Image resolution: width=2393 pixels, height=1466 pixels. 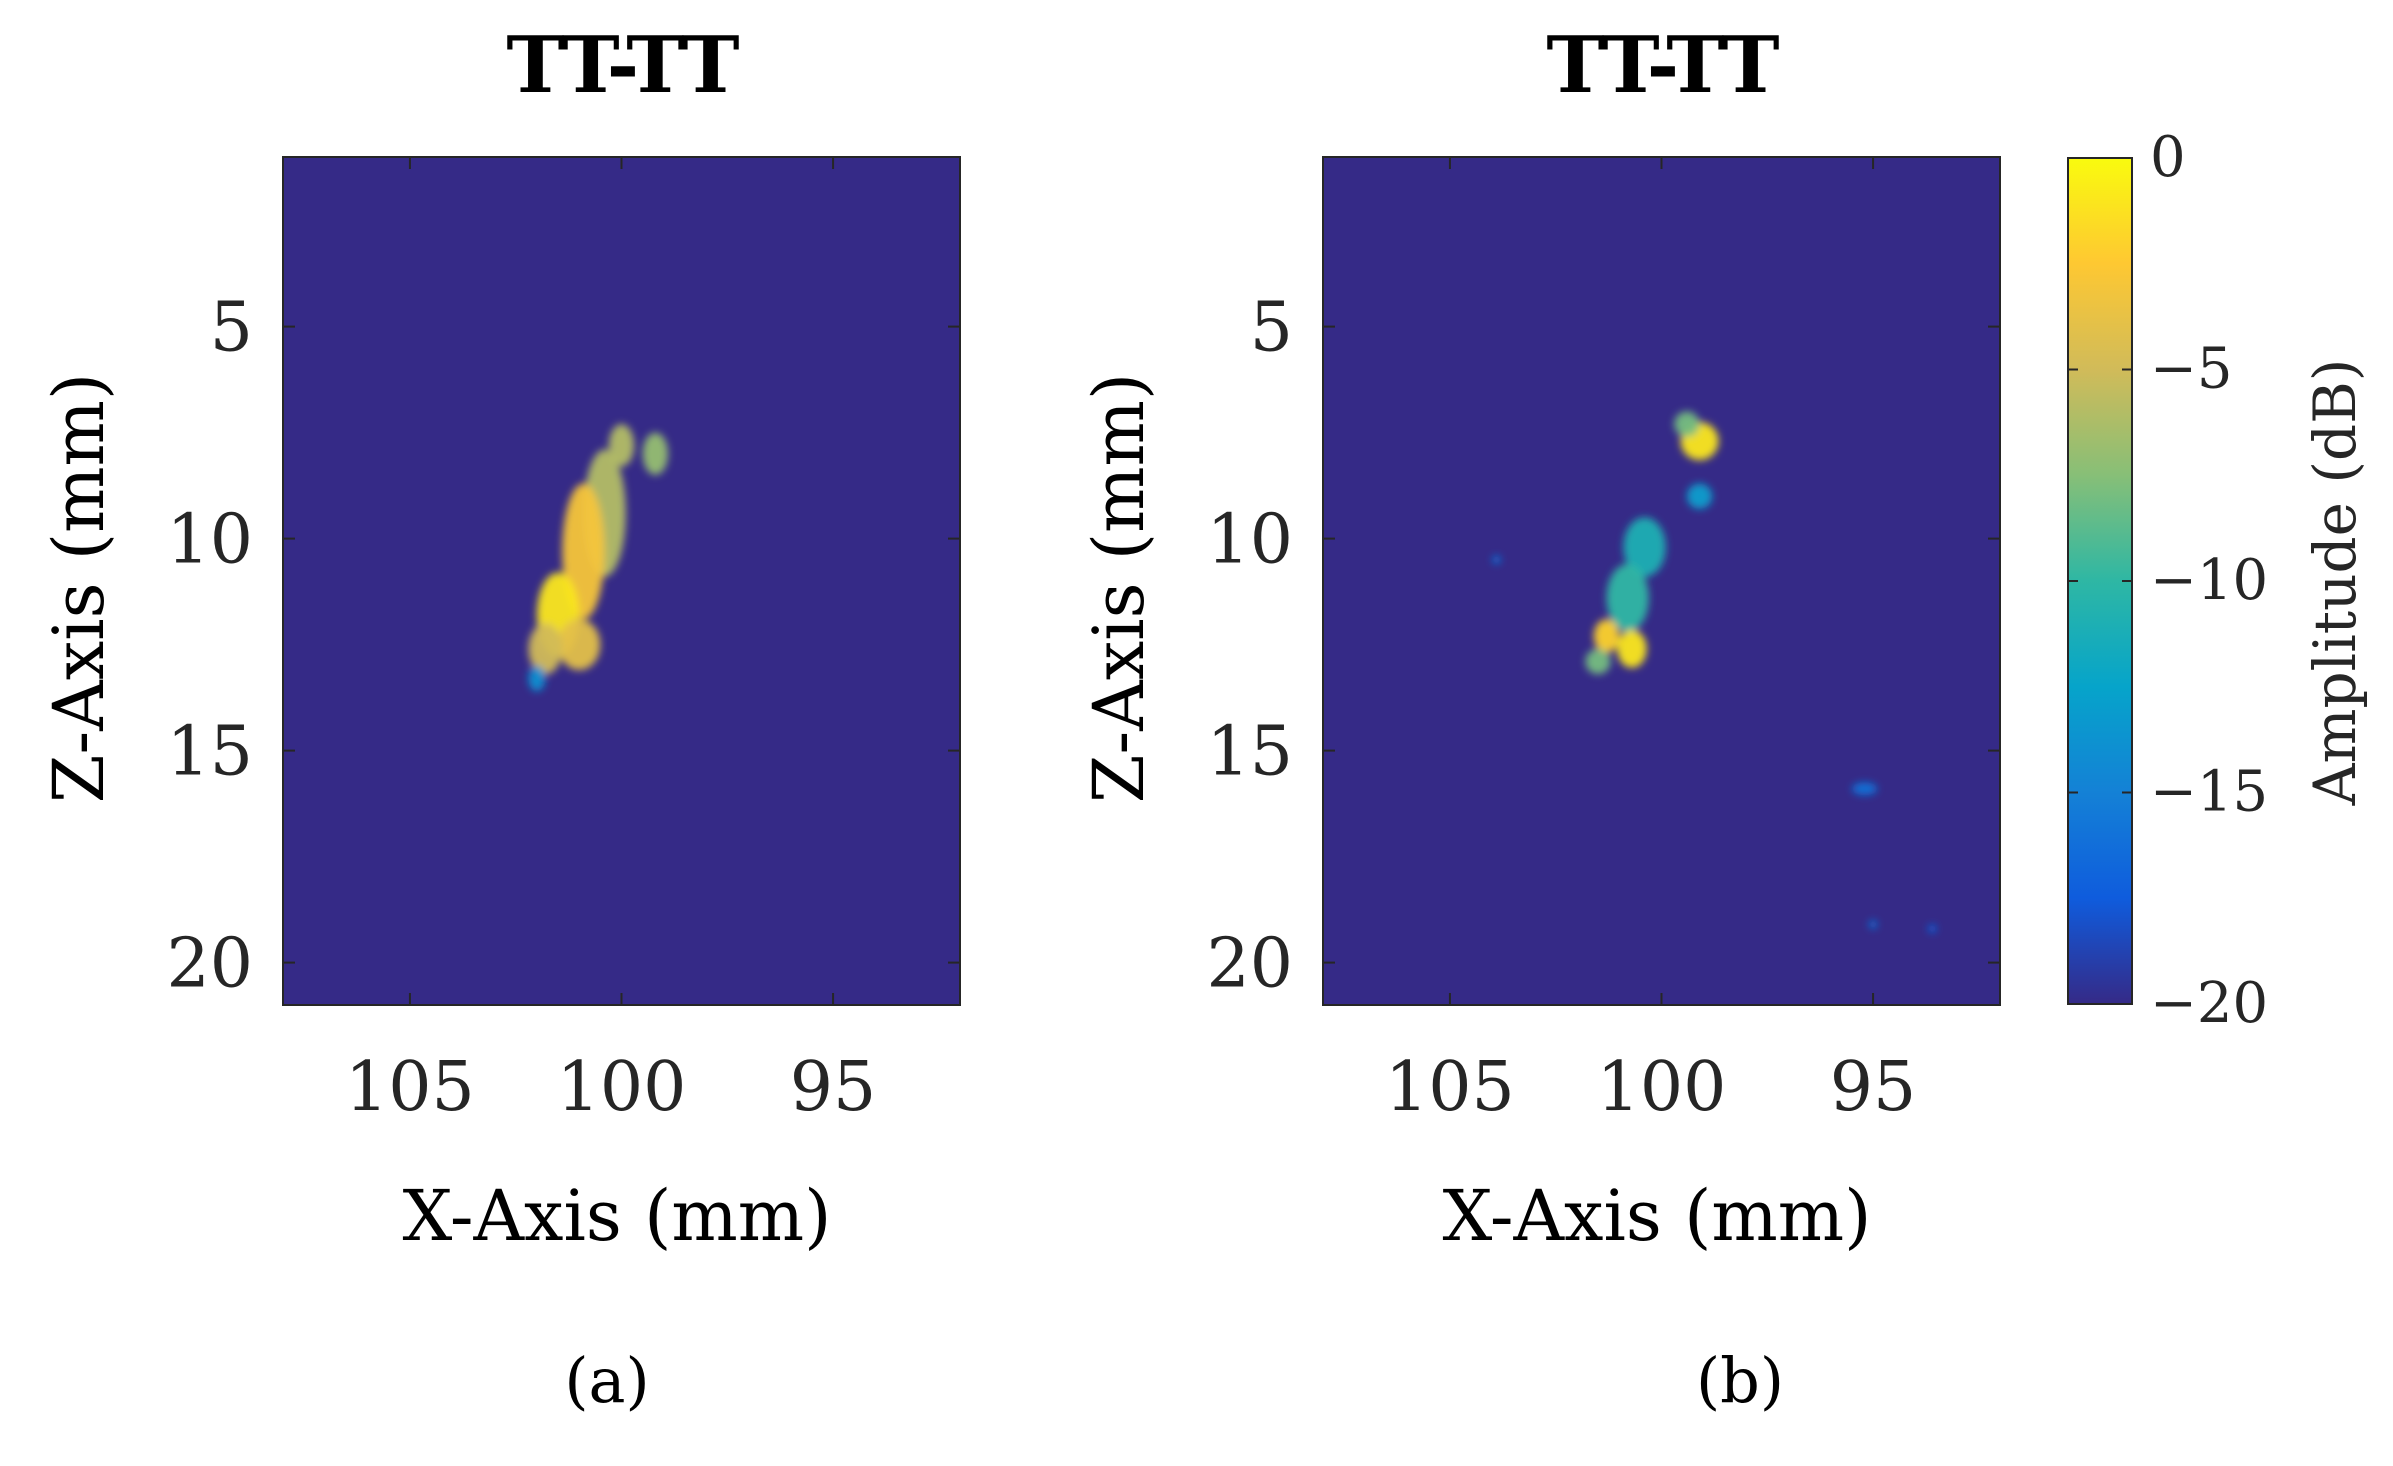 I want to click on panel-a-intensity-blobs, so click(x=598, y=558).